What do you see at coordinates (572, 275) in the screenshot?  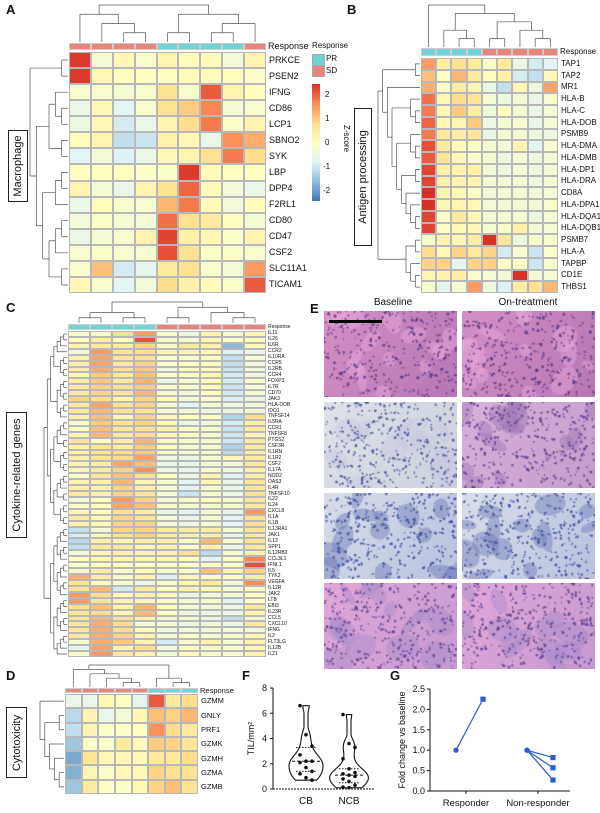 I see `gene-label: CD1E` at bounding box center [572, 275].